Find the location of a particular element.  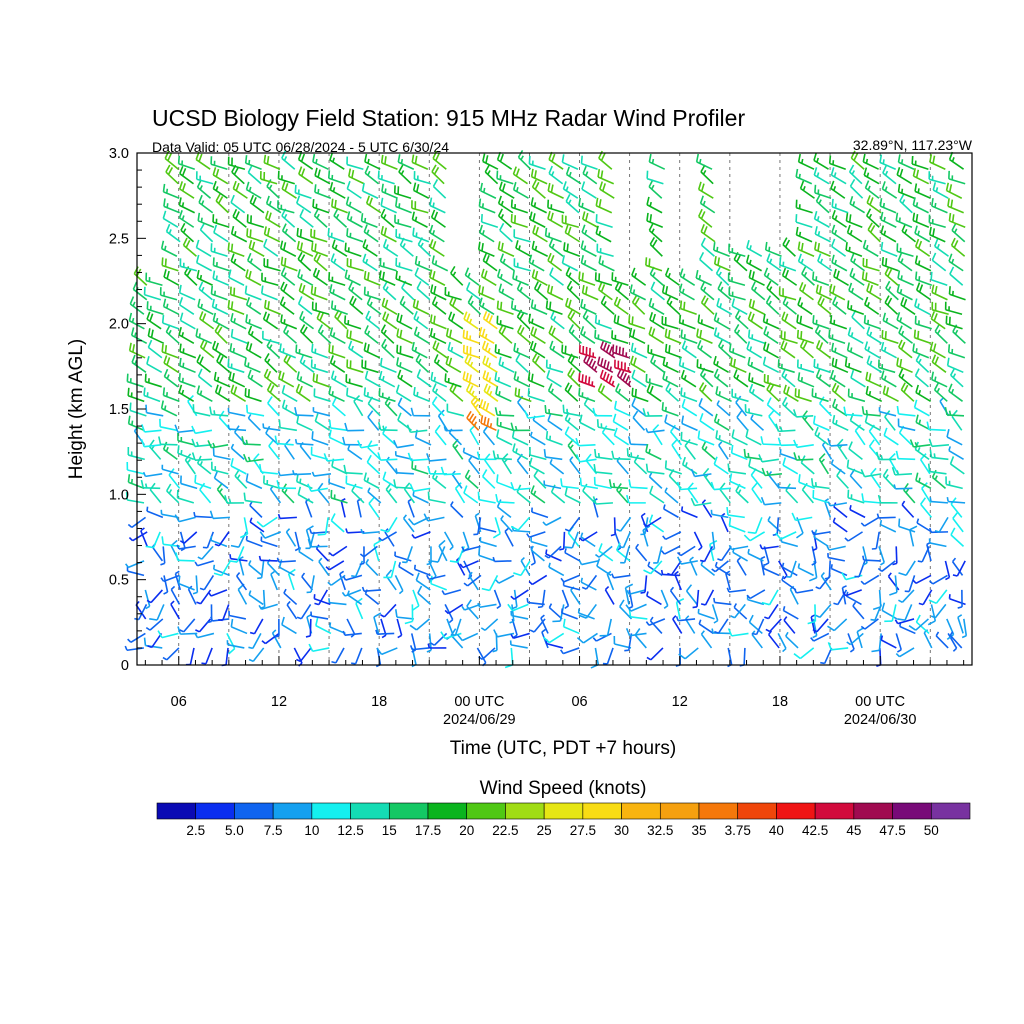

y-axis-label: Height (km AGL) is located at coordinates (76, 409).